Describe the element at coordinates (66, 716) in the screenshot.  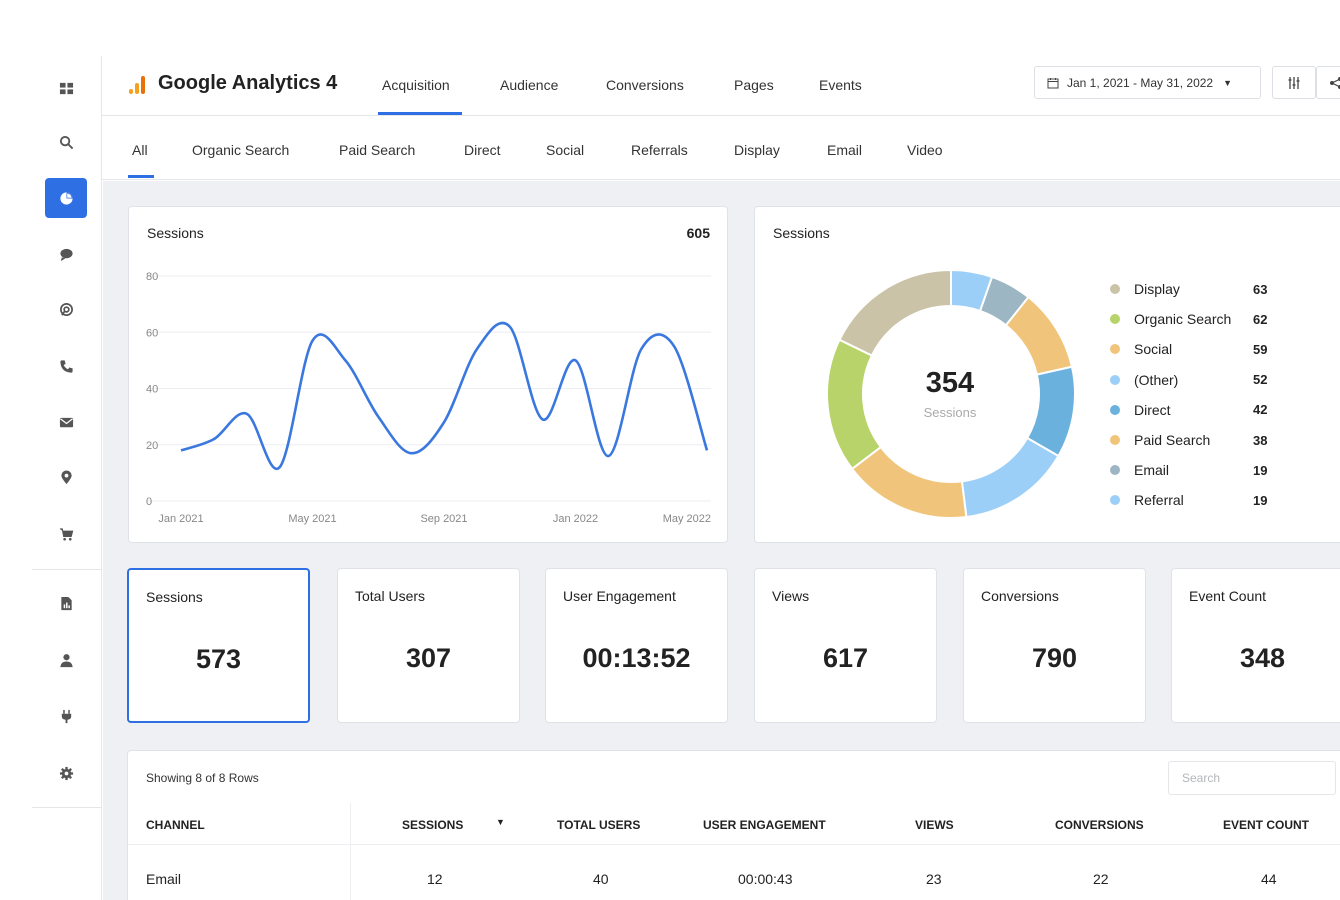
I see `plug-icon` at that location.